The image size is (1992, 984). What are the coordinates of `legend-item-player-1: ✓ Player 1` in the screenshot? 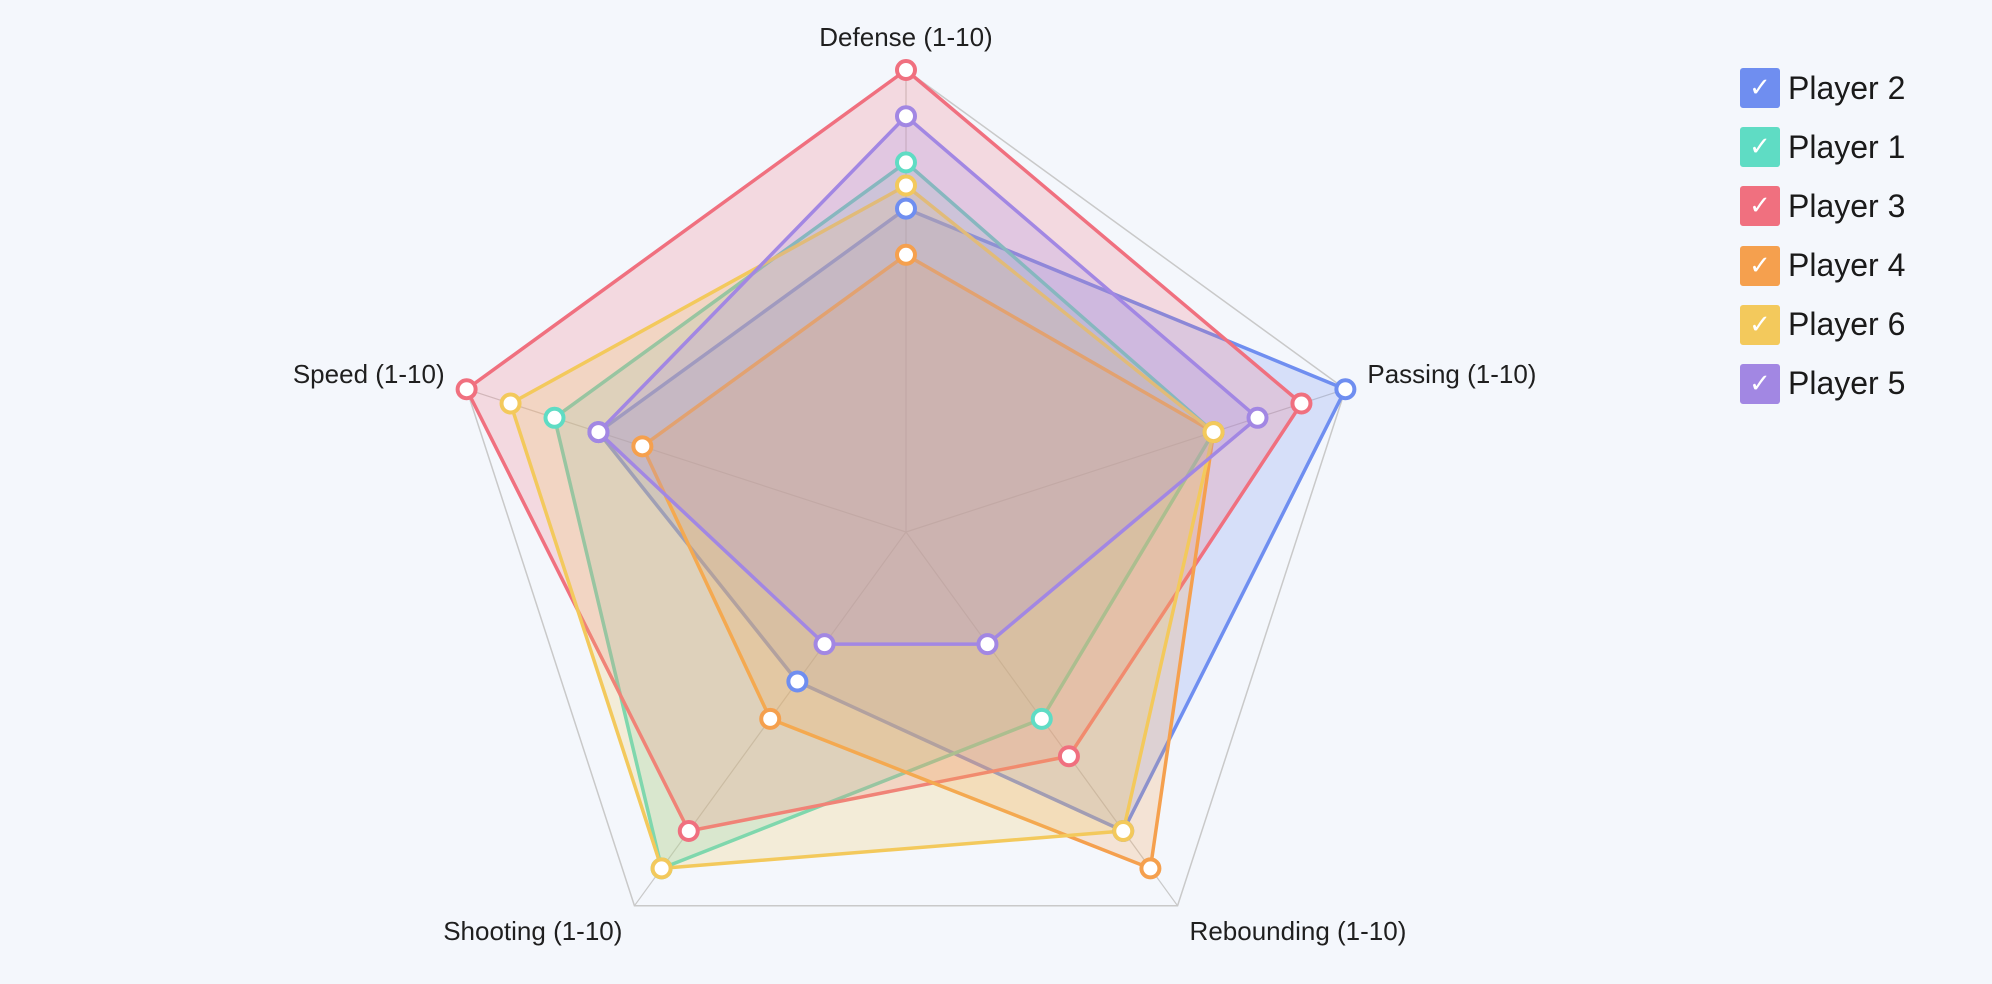 It's located at (1860, 147).